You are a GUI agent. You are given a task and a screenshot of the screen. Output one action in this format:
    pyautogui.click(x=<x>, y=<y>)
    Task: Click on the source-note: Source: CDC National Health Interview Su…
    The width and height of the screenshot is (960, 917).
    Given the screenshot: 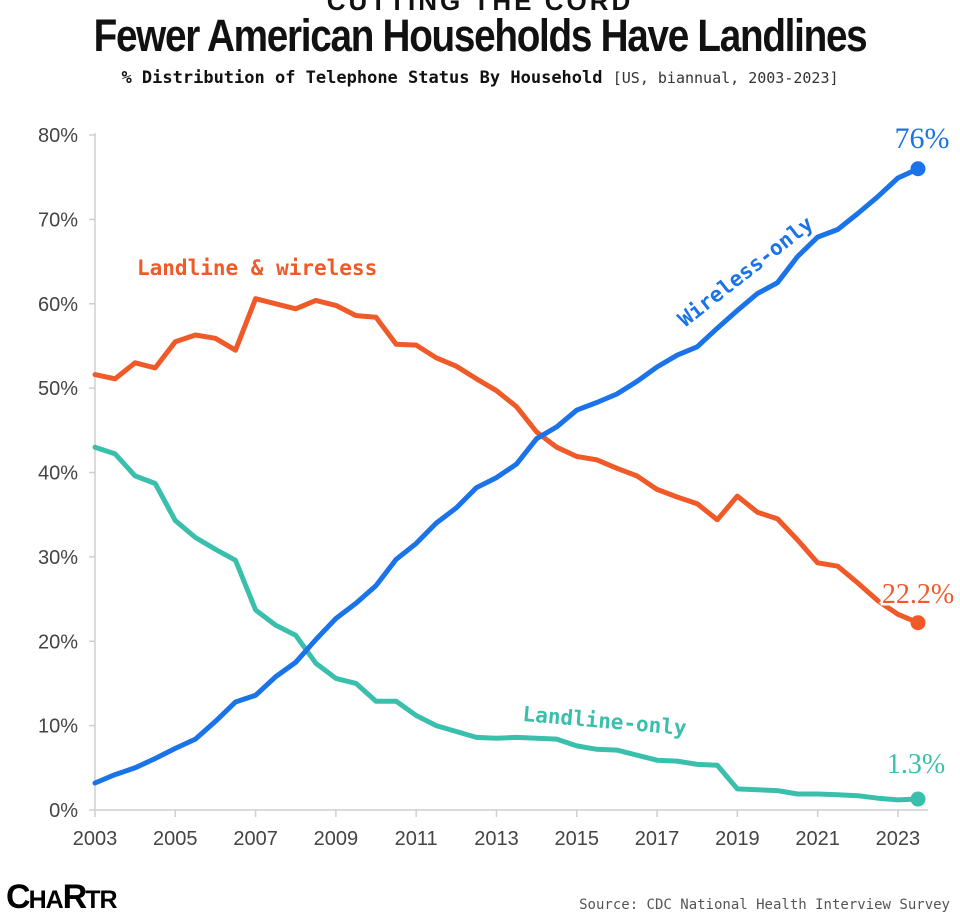 What is the action you would take?
    pyautogui.click(x=764, y=905)
    